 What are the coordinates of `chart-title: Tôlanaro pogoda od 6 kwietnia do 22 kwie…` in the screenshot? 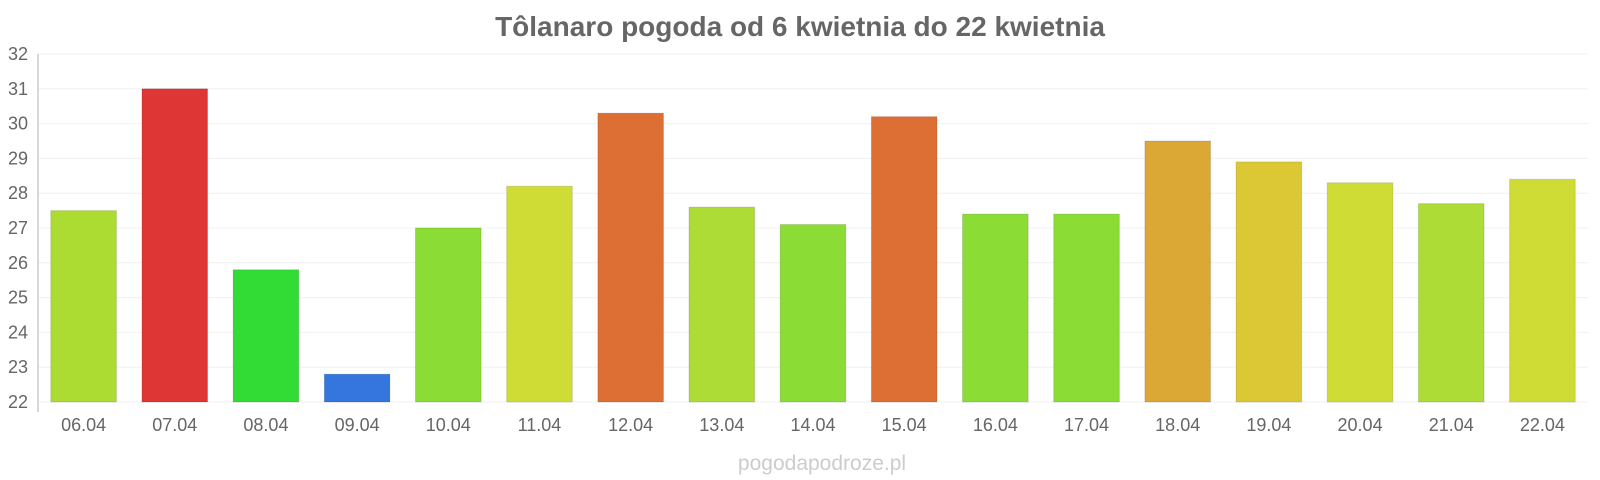 It's located at (800, 26).